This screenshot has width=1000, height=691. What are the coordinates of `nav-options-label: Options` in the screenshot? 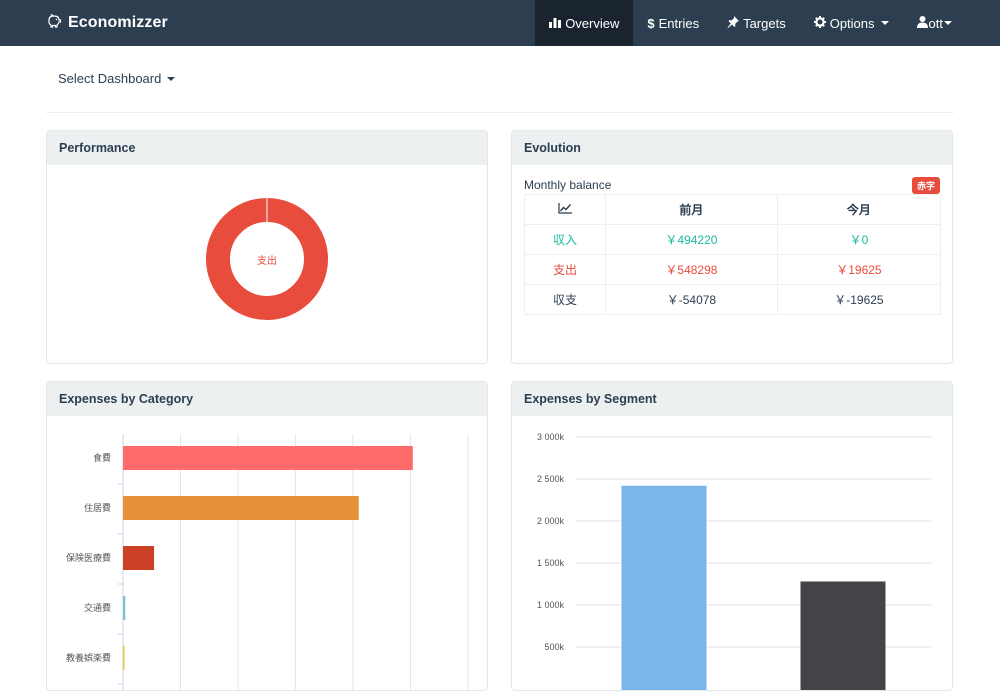 It's located at (852, 23).